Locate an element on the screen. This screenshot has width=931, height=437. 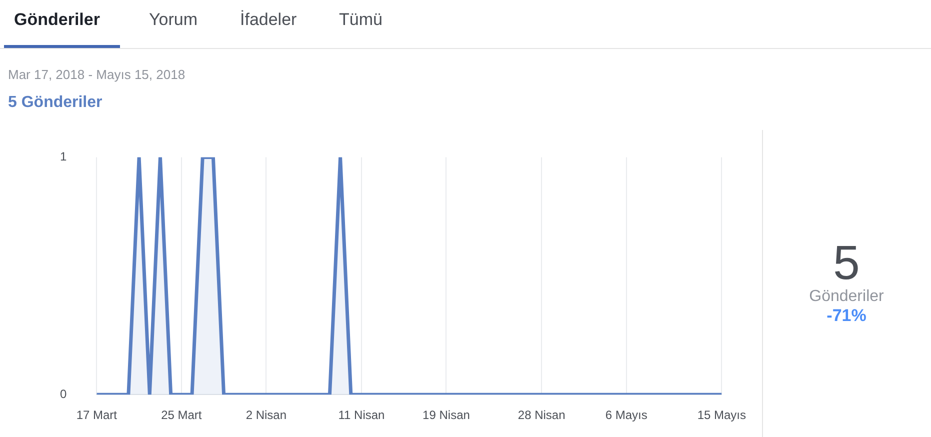
y-tick-label: 1 is located at coordinates (63, 157).